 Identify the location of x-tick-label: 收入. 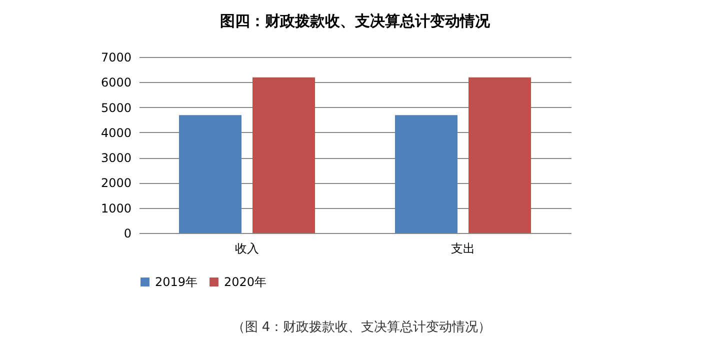
(247, 249).